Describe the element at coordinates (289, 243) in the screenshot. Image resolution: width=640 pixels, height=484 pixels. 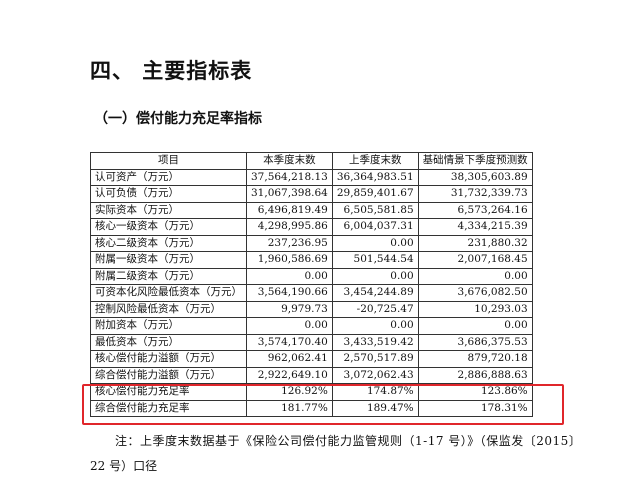
I see `value-cell: 237,236.95` at that location.